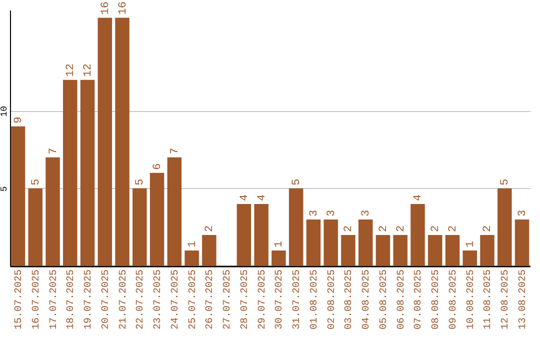 This screenshot has height=340, width=540. Describe the element at coordinates (54, 300) in the screenshot. I see `x-tick-label: 17.07.2025` at that location.